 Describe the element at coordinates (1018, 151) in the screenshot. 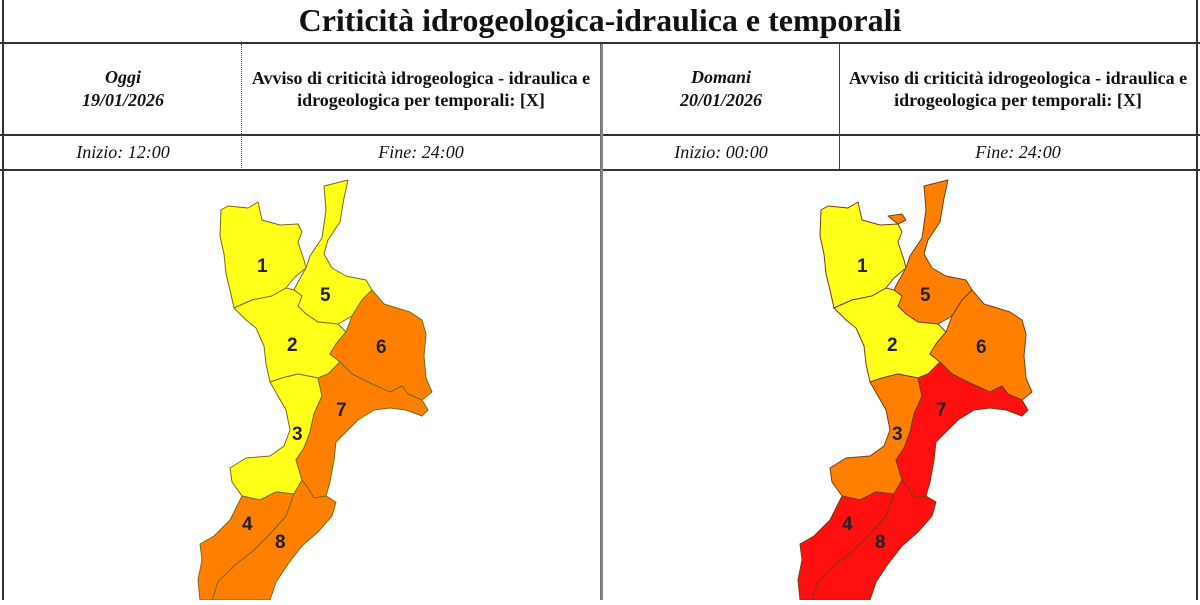

I see `tomorrow-end: Fine: 24:00` at that location.